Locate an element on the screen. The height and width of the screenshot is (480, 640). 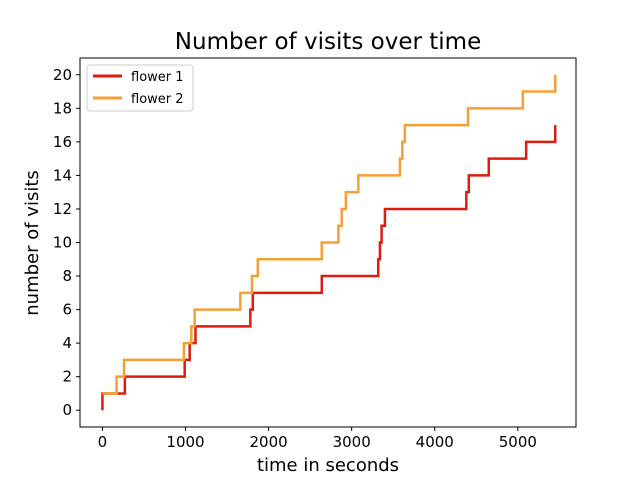
y-tick-label: 20 is located at coordinates (62, 75).